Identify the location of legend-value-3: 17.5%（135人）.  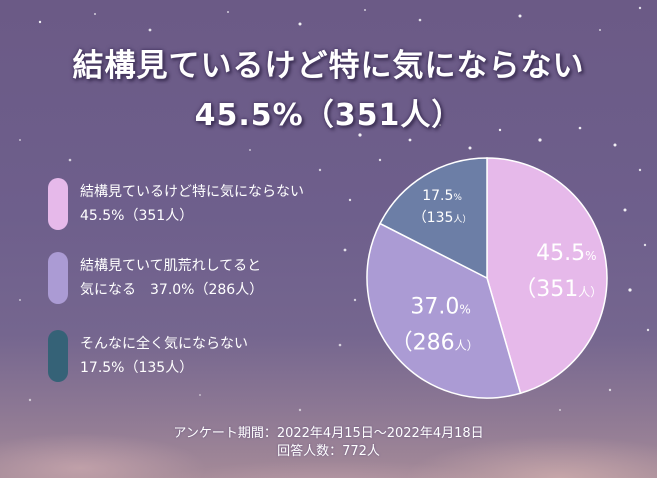
(137, 368).